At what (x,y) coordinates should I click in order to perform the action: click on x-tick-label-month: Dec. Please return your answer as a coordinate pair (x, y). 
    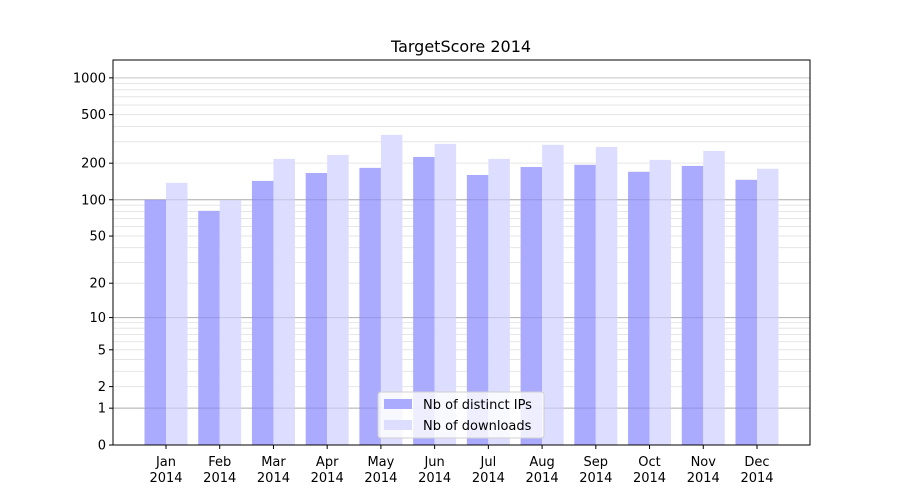
    Looking at the image, I should click on (756, 462).